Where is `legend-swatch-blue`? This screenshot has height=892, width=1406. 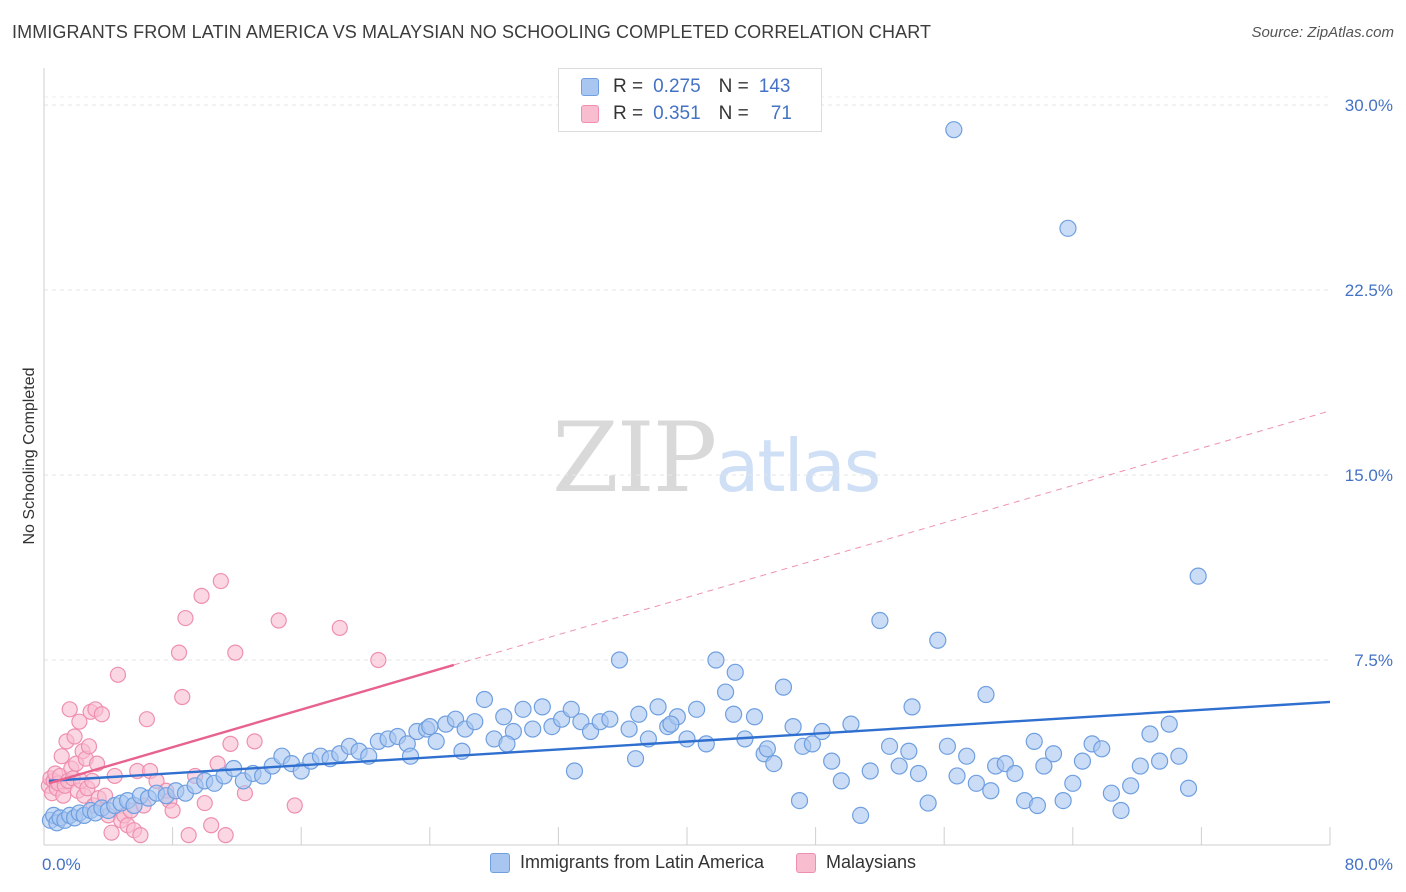
legend-swatch-blue is located at coordinates (590, 87).